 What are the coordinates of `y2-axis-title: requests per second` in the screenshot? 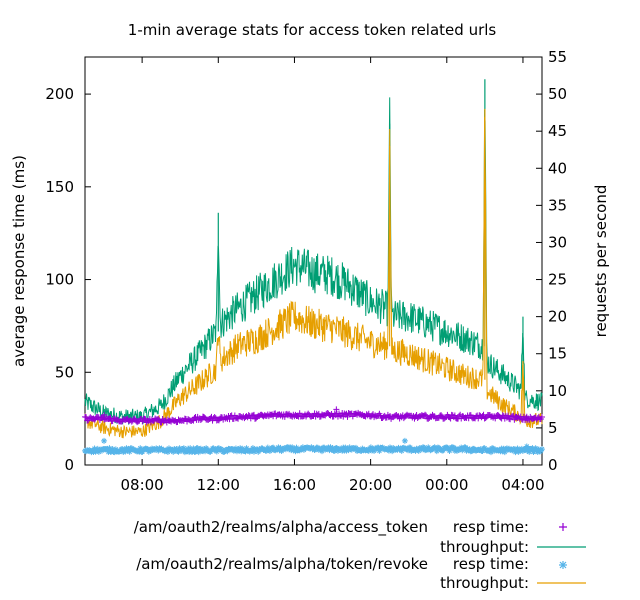 It's located at (601, 261).